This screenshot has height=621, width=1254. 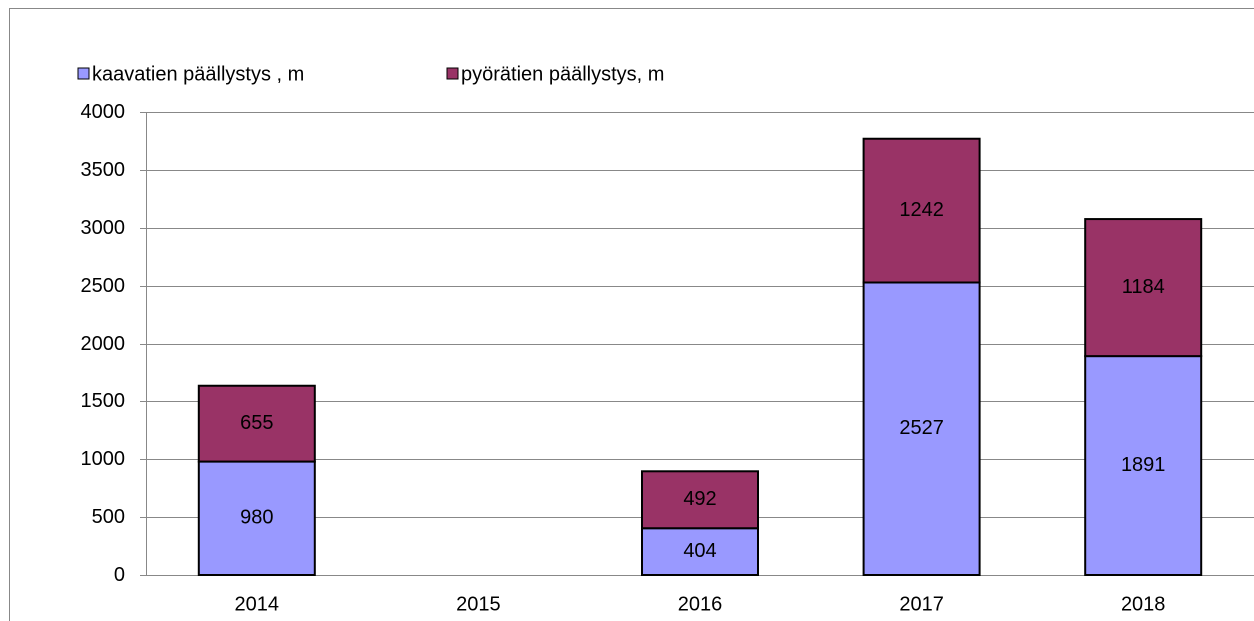 What do you see at coordinates (699, 551) in the screenshot?
I see `data-label: 404` at bounding box center [699, 551].